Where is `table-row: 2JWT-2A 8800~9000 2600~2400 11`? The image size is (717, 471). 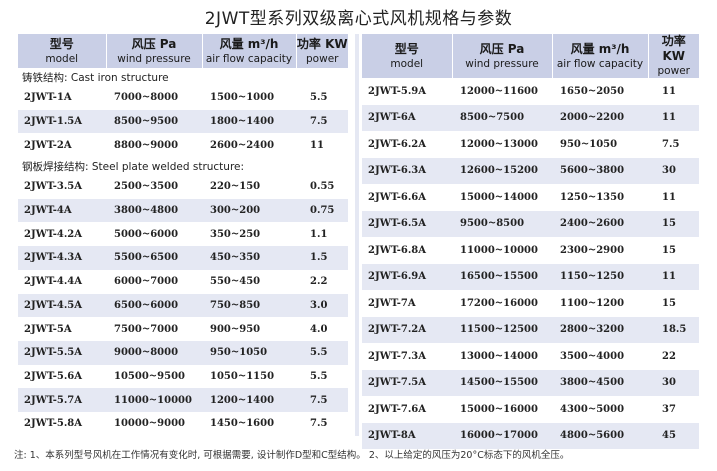
table-row: 2JWT-2A 8800~9000 2600~2400 11 is located at coordinates (183, 145).